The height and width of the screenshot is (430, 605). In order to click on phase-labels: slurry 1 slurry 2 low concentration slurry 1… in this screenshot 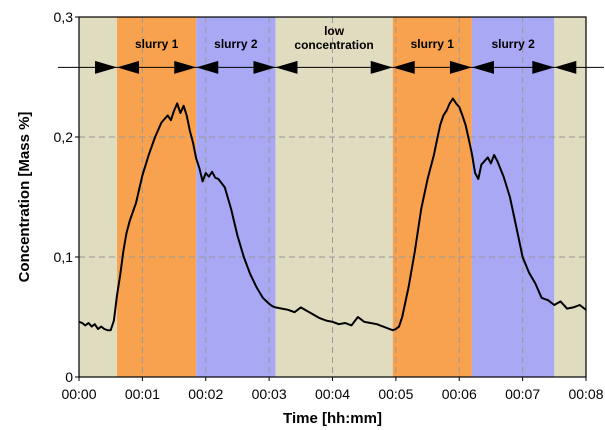, I will do `click(335, 38)`.